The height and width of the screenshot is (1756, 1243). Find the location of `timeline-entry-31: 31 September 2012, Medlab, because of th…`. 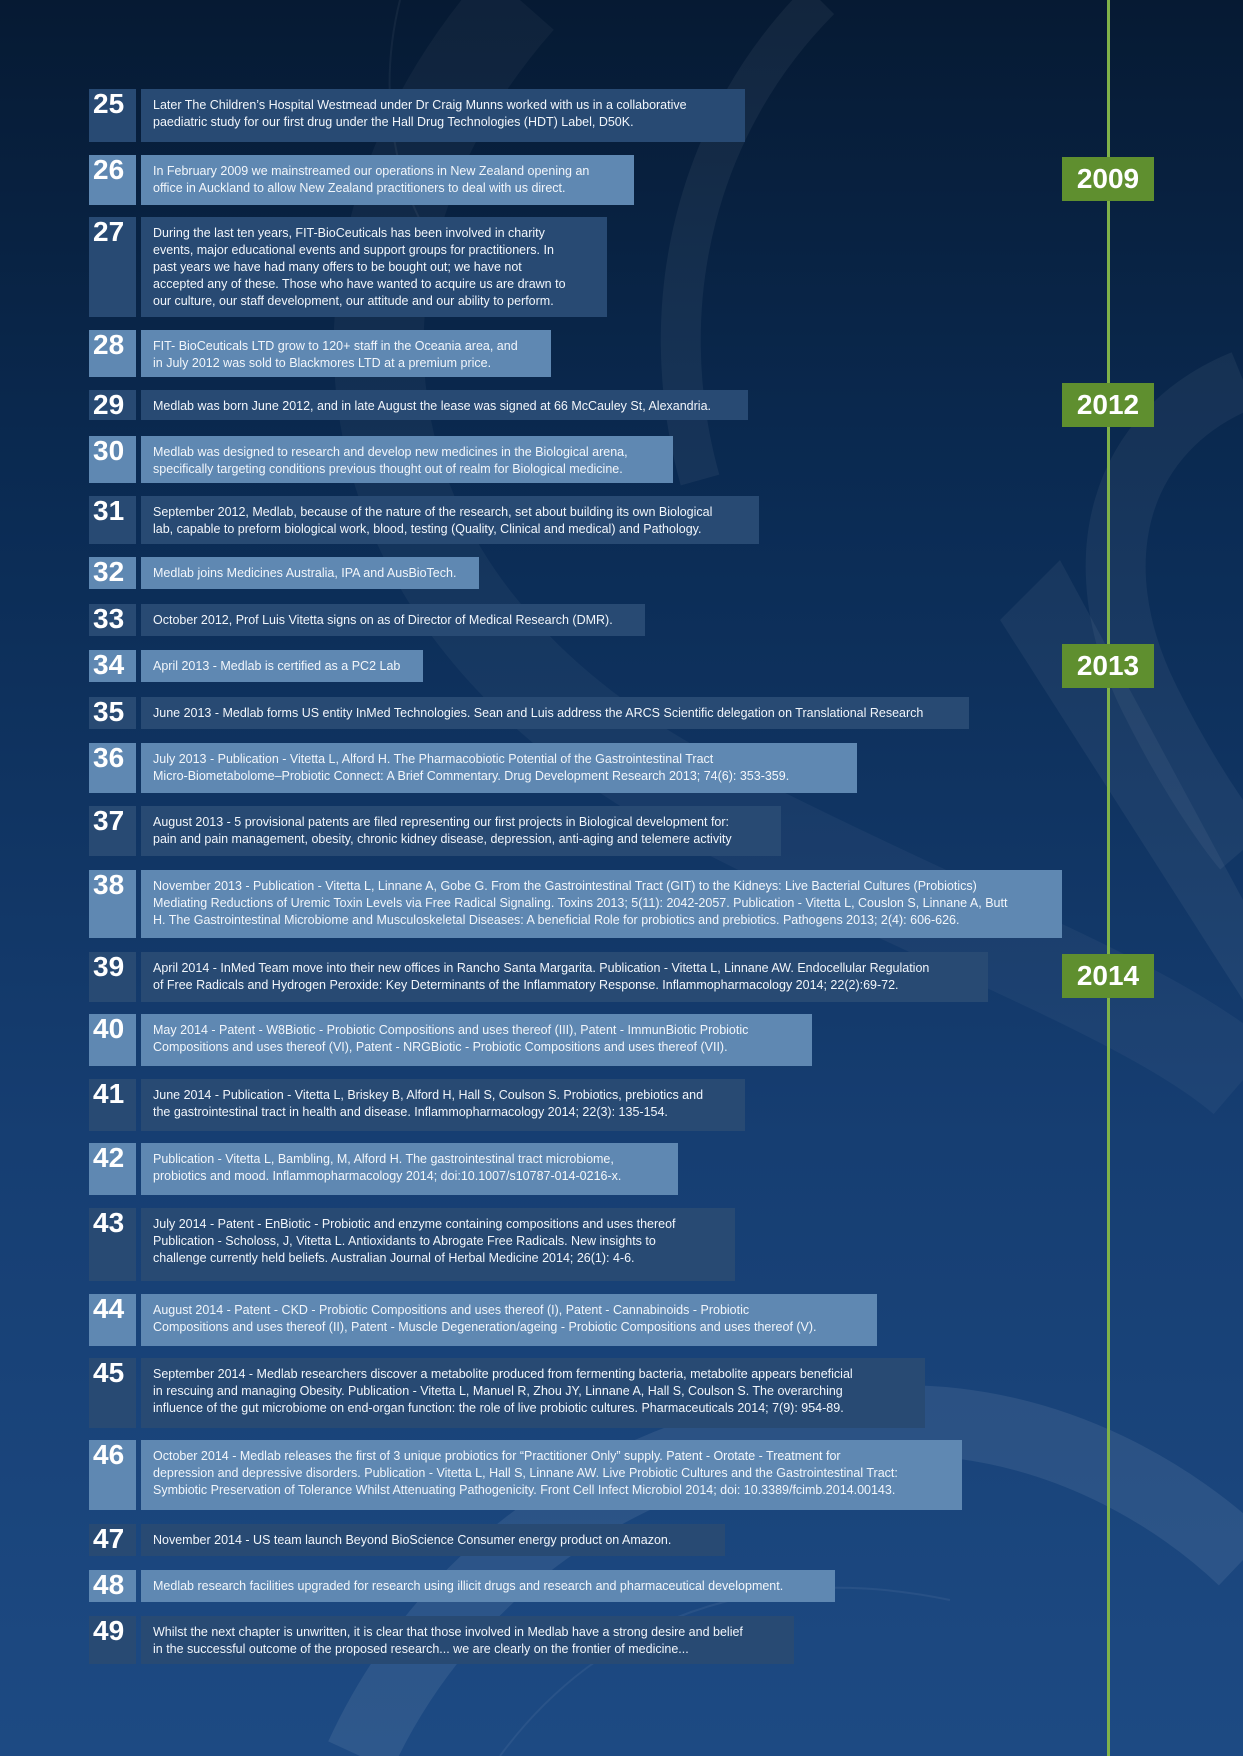

timeline-entry-31: 31 September 2012, Medlab, because of th… is located at coordinates (424, 520).